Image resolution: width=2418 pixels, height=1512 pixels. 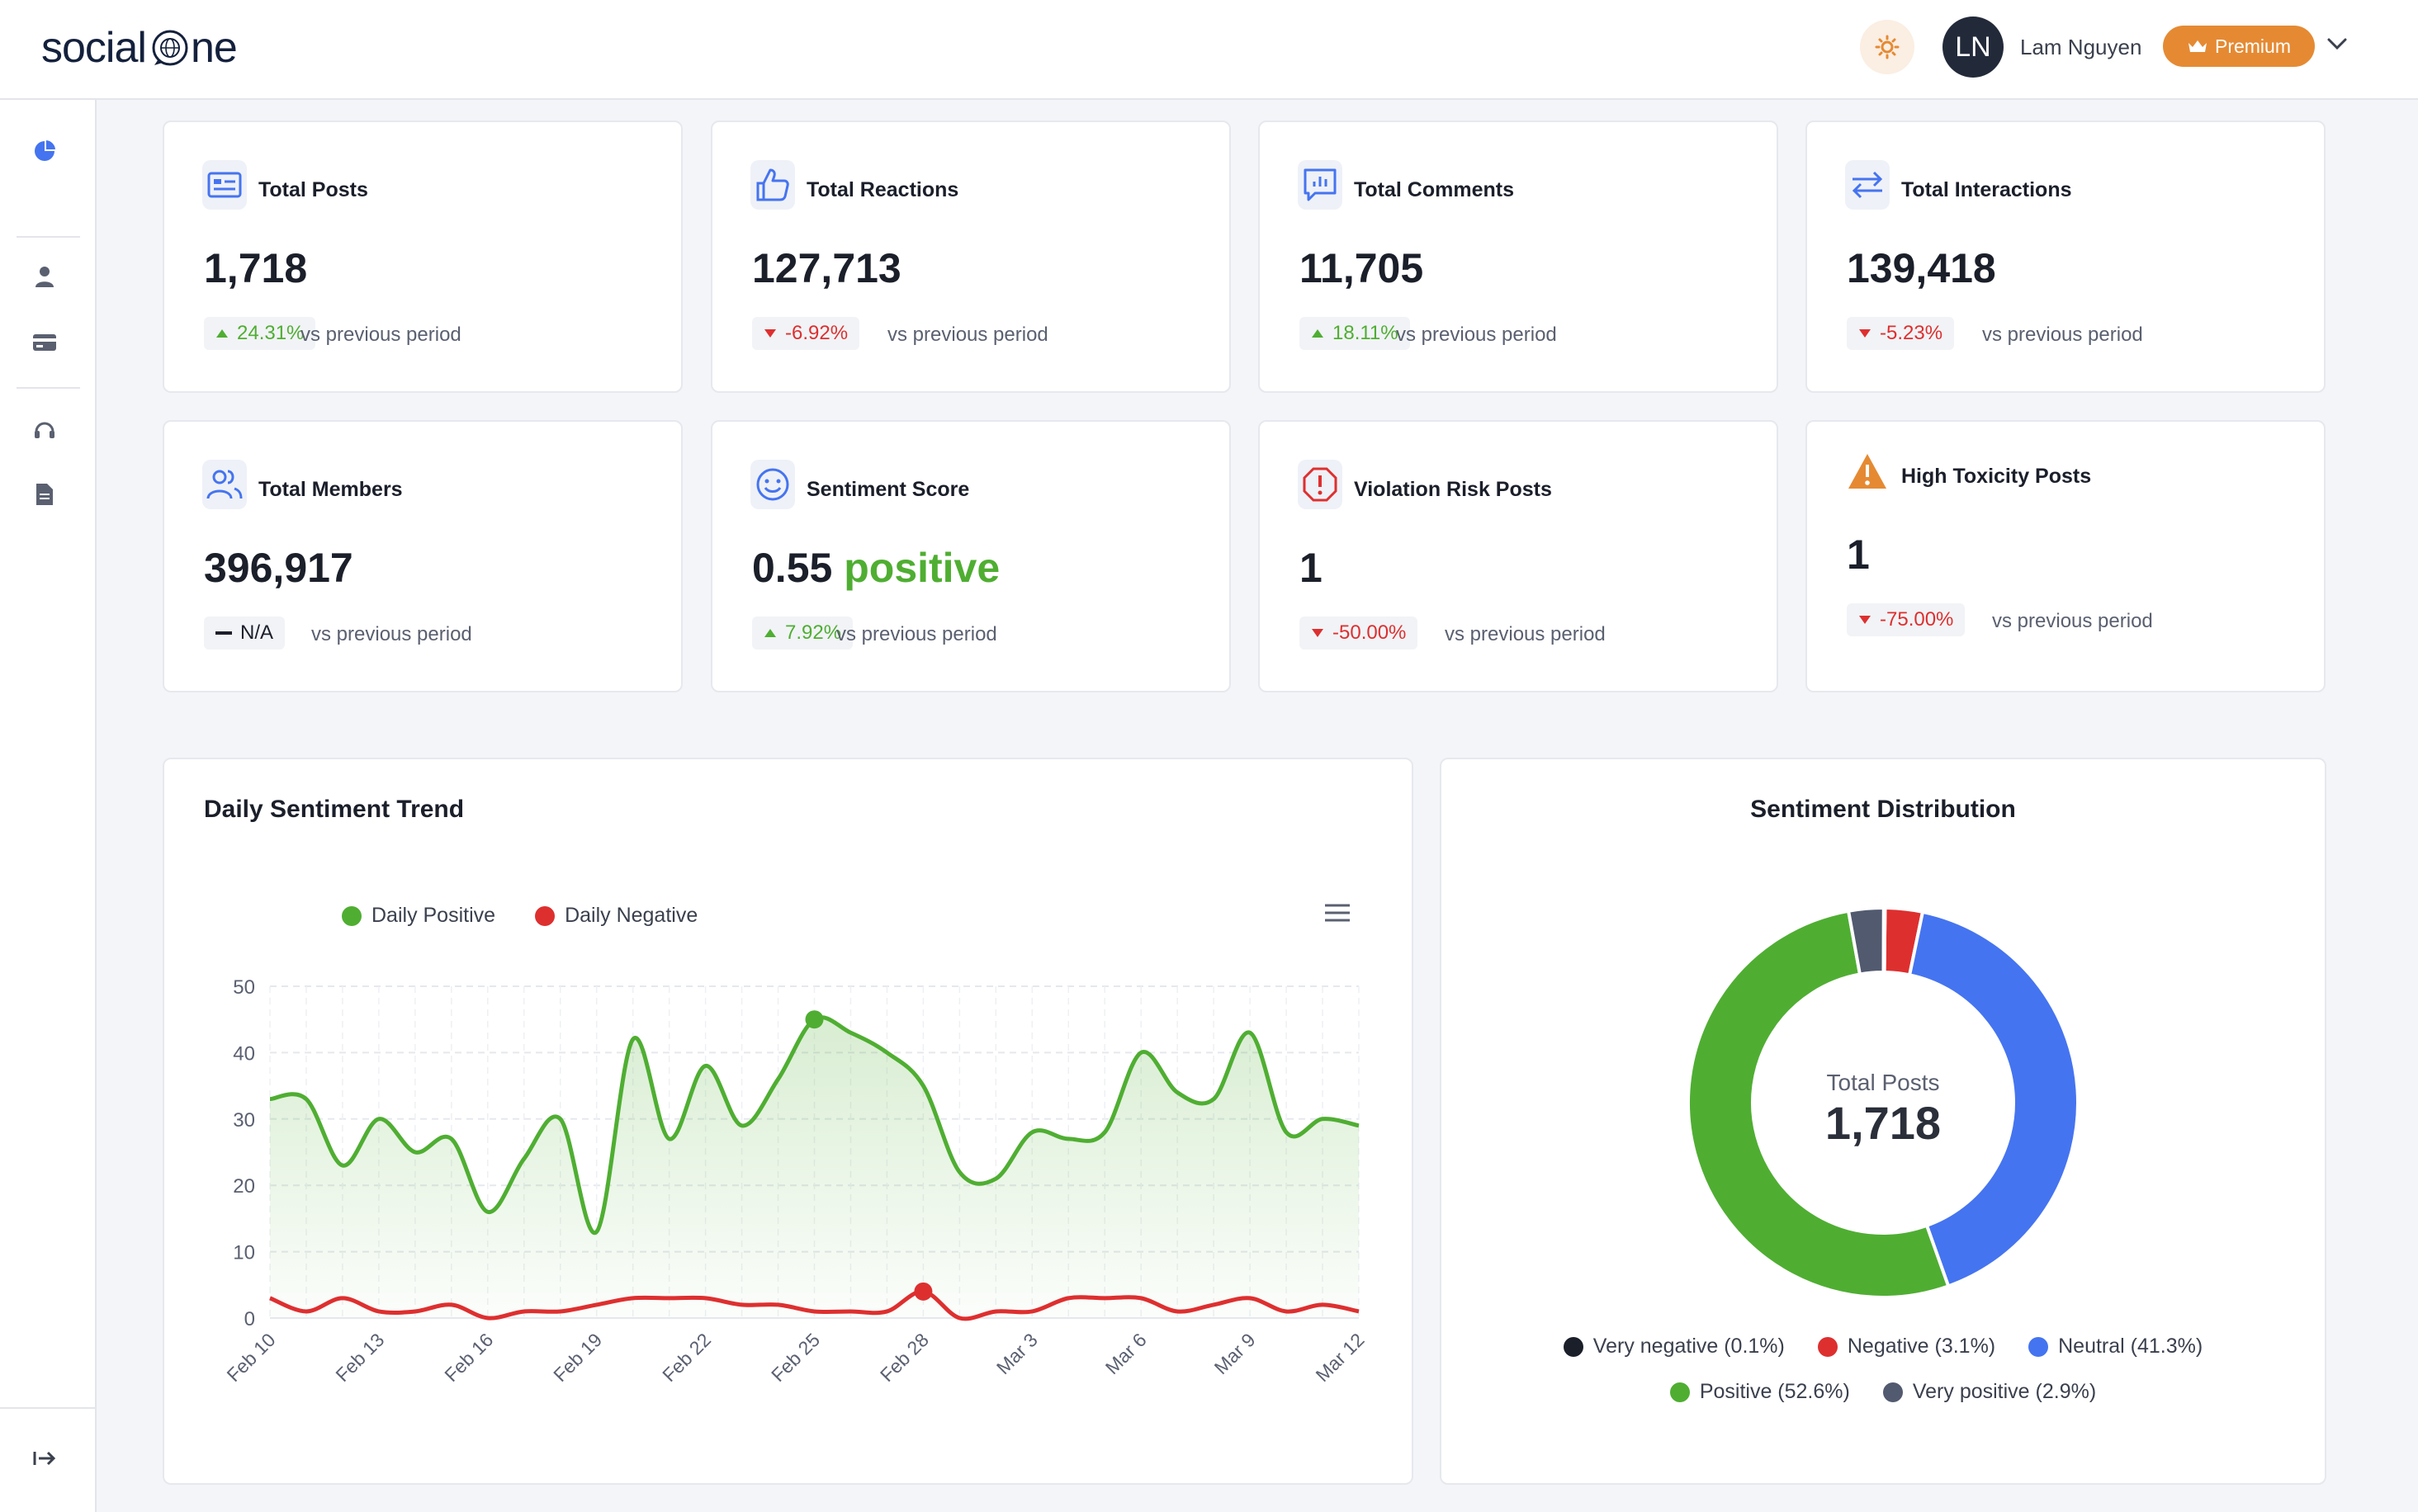 I want to click on headset-icon, so click(x=44, y=430).